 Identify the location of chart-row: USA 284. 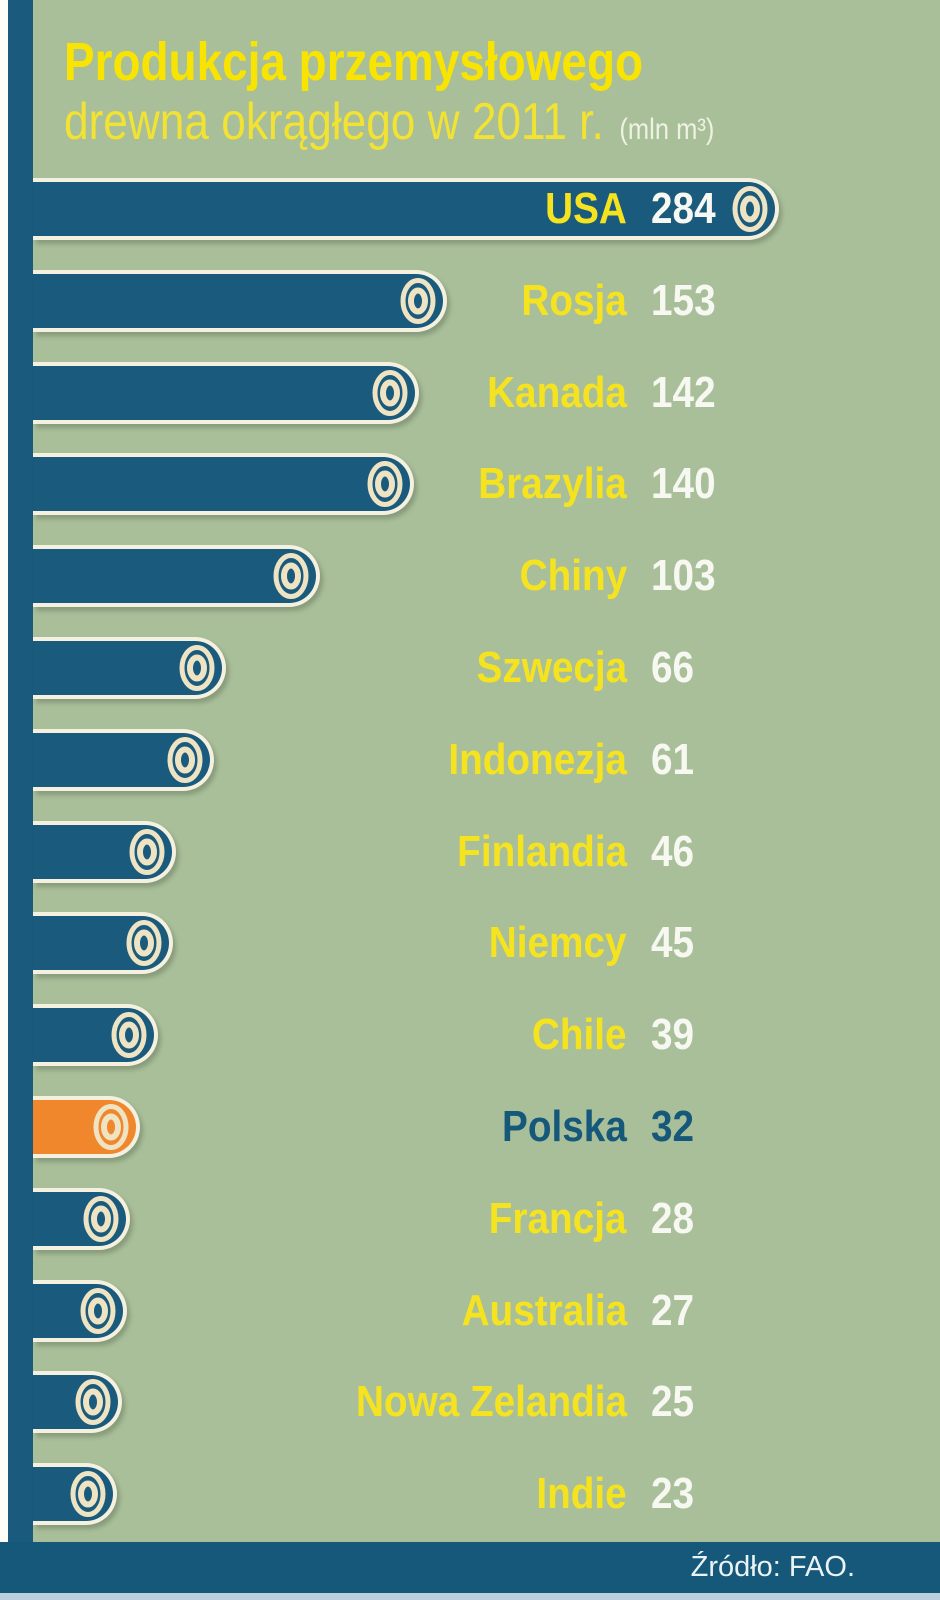
(470, 209).